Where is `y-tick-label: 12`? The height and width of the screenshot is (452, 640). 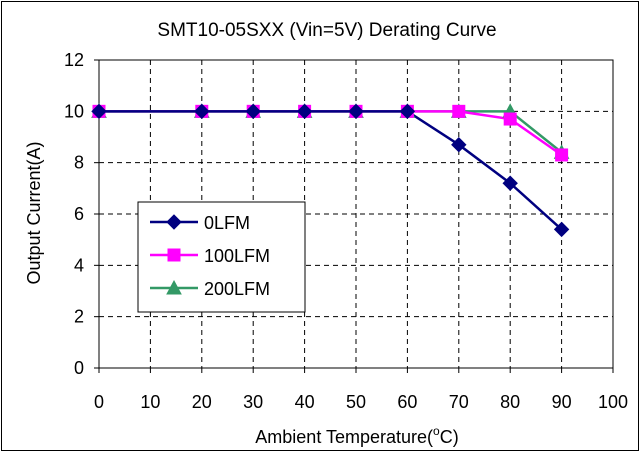
y-tick-label: 12 is located at coordinates (74, 60).